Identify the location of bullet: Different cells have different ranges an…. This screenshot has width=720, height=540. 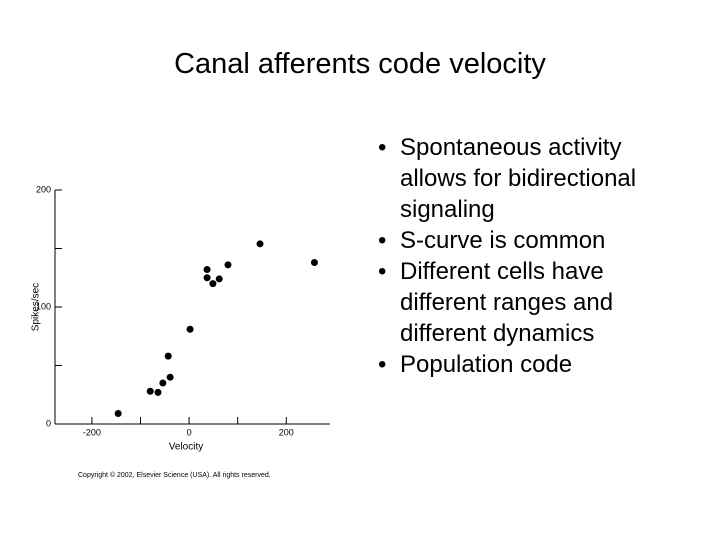
(532, 302).